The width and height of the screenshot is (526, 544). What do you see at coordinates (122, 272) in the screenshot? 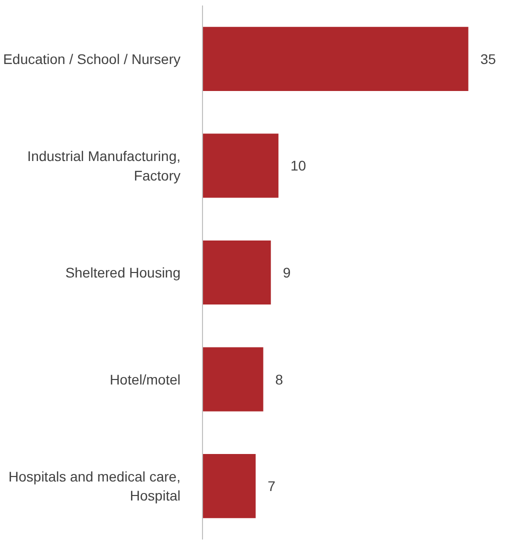
I see `y-tick-label: Sheltered Housing` at bounding box center [122, 272].